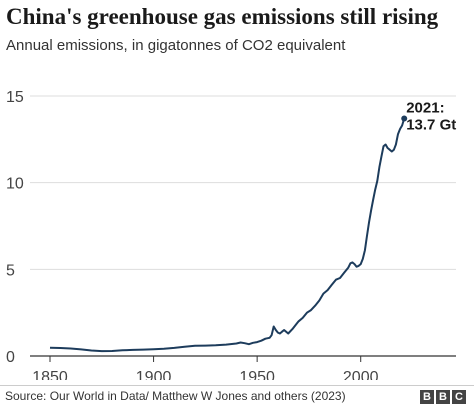  I want to click on y-tick-label: 10, so click(15, 184).